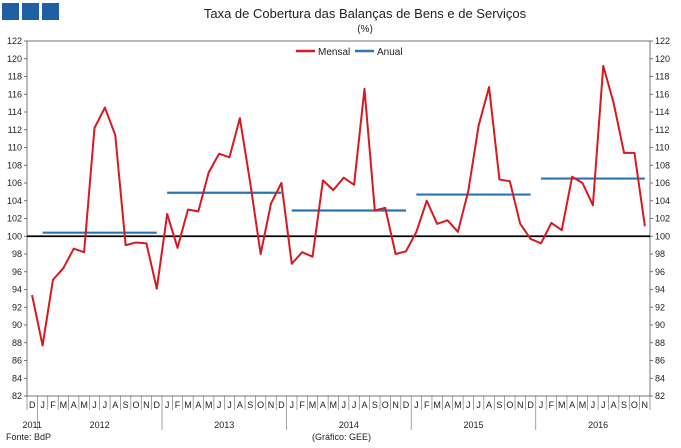 The image size is (681, 448). What do you see at coordinates (17, 361) in the screenshot?
I see `y-tick-label: 86` at bounding box center [17, 361].